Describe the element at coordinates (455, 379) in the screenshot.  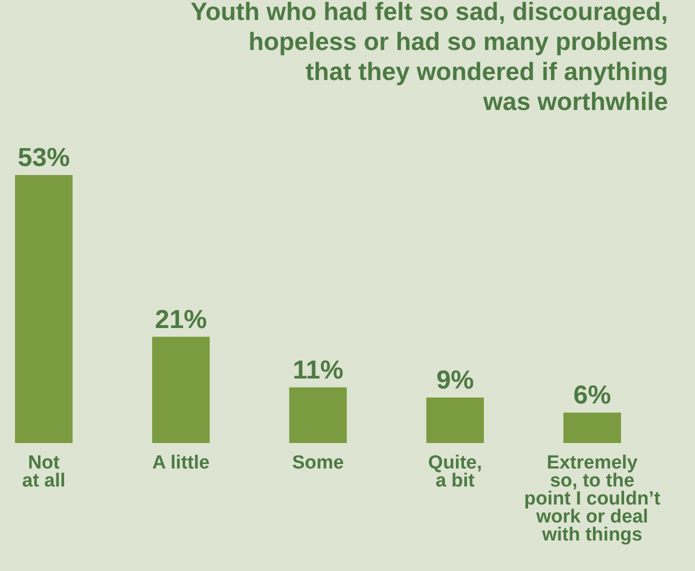
I see `data-label: 9%` at that location.